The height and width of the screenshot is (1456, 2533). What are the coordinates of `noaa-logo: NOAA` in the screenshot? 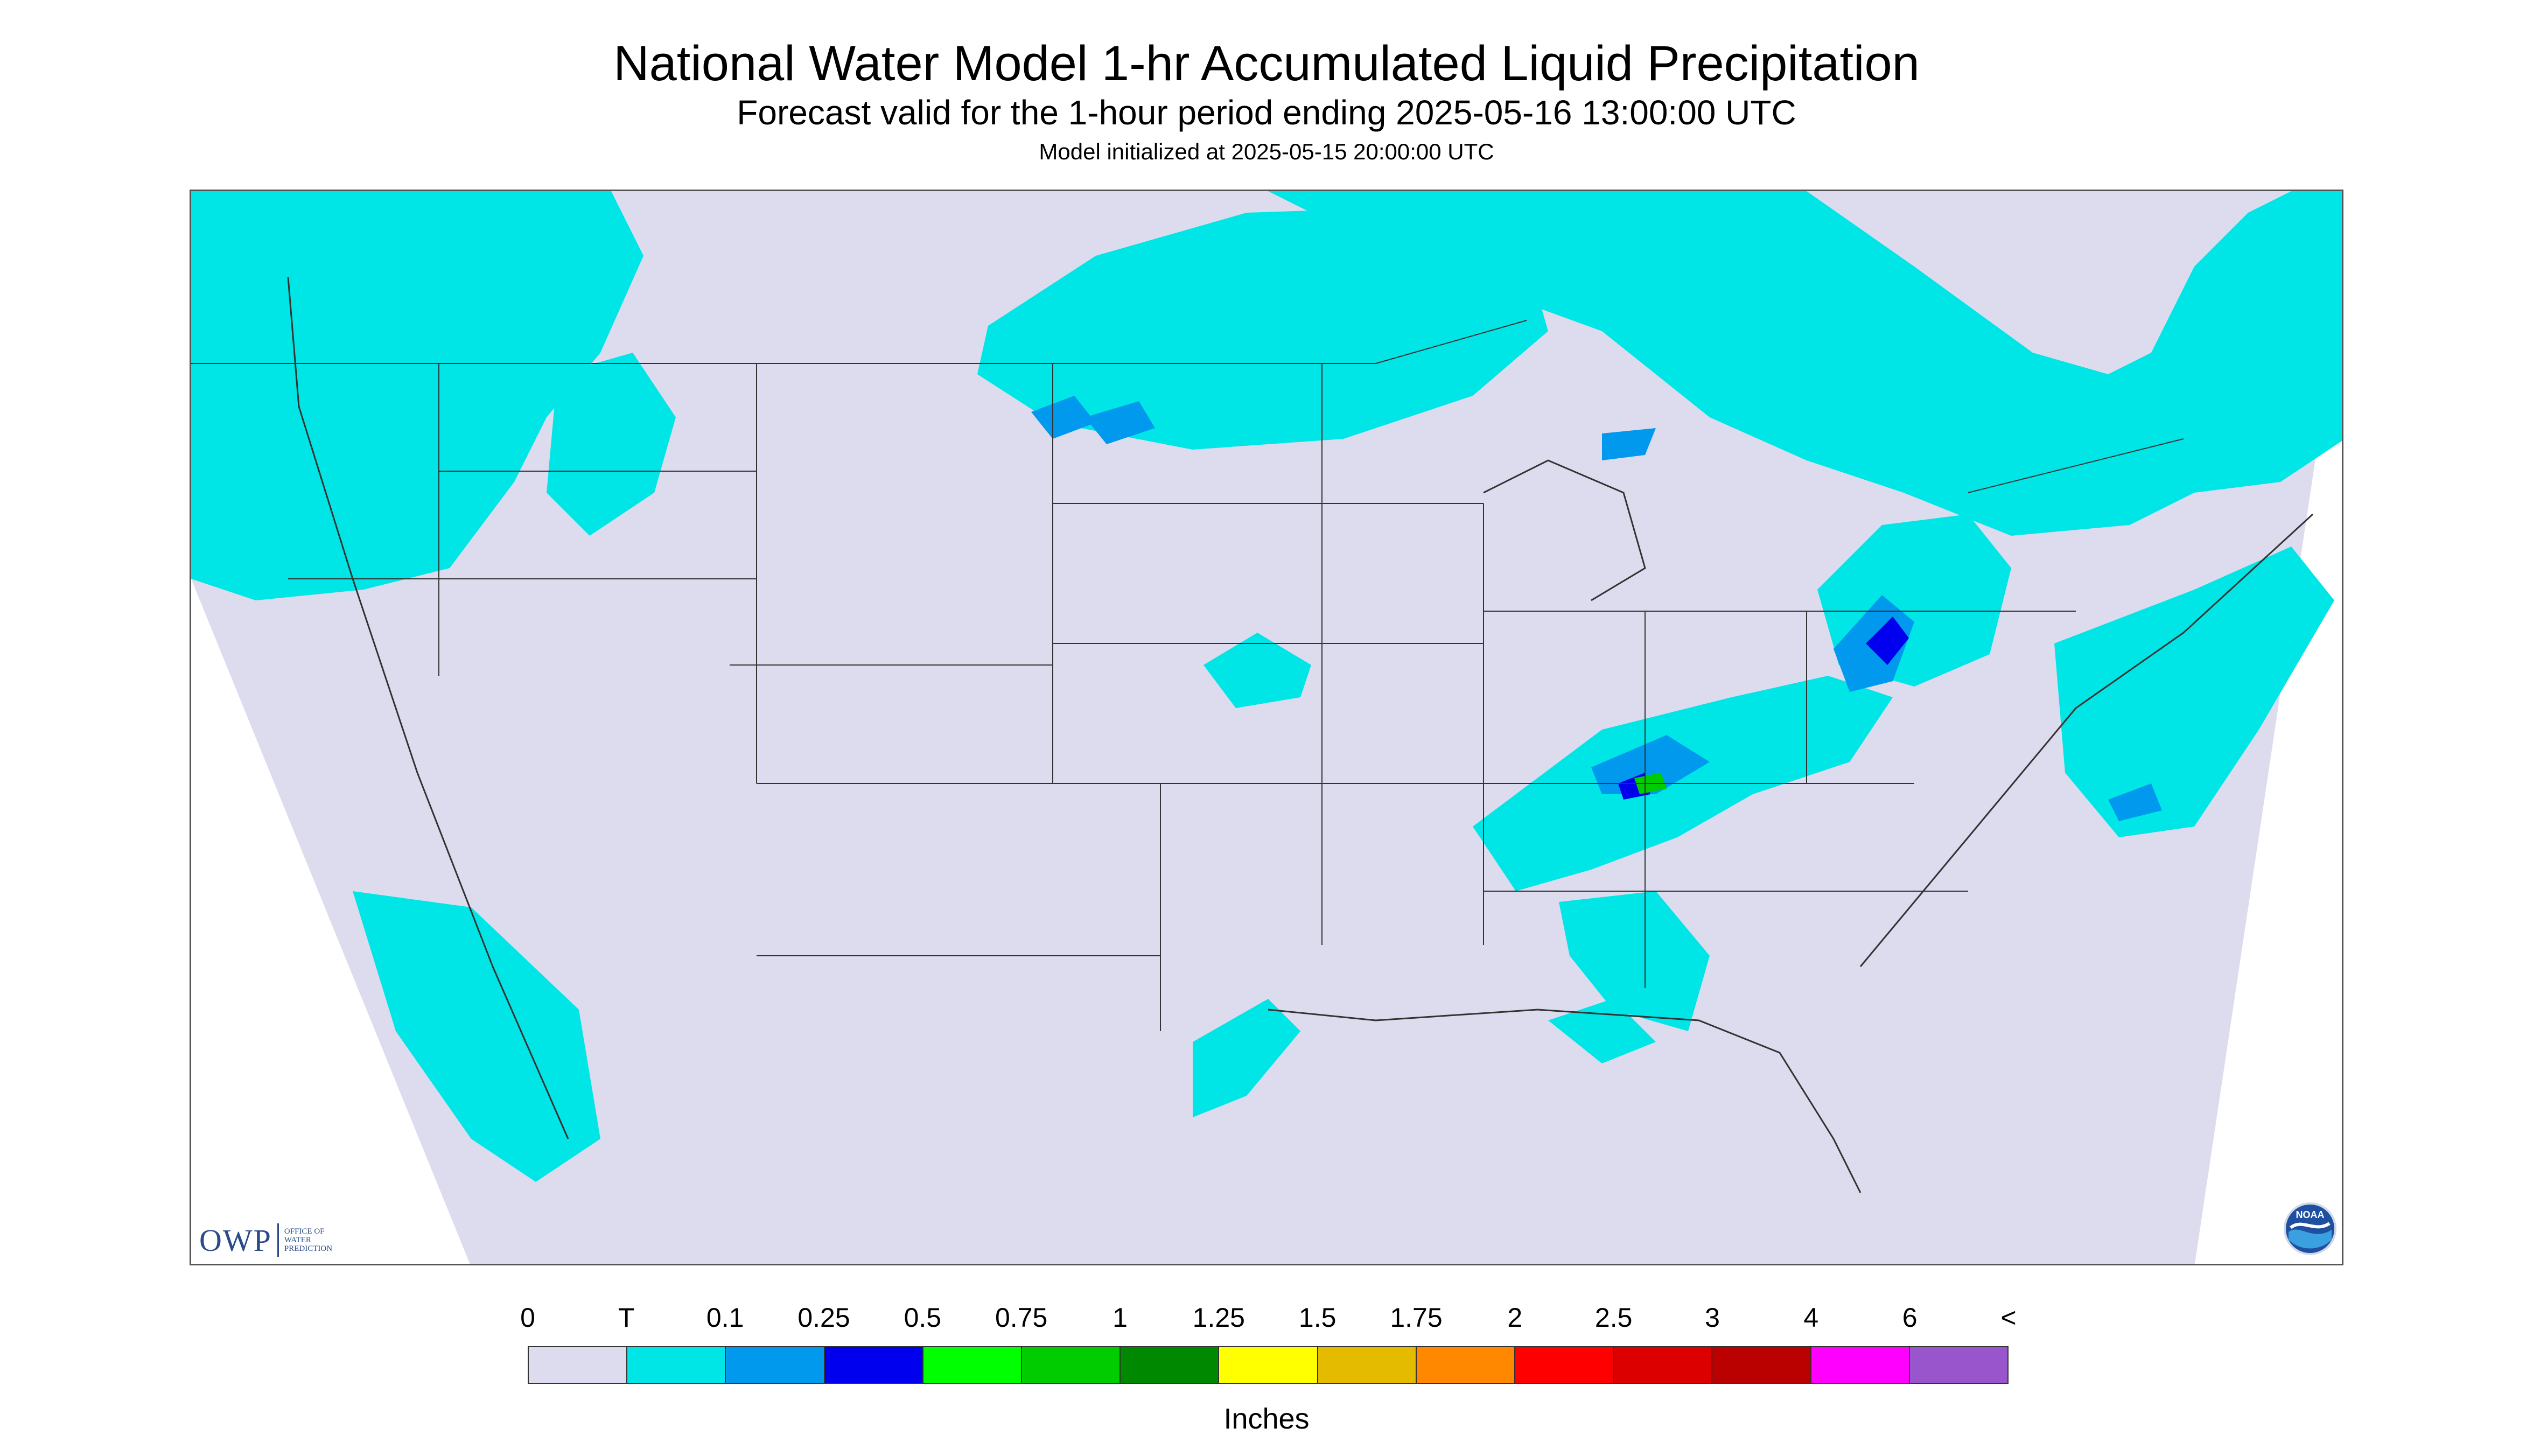 It's located at (2310, 1228).